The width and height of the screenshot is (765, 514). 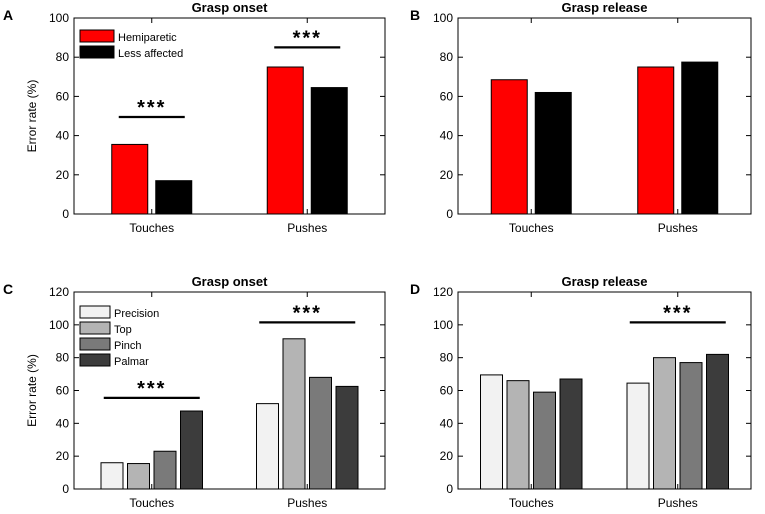 I want to click on panel-d-ytick-label: 60, so click(x=447, y=391).